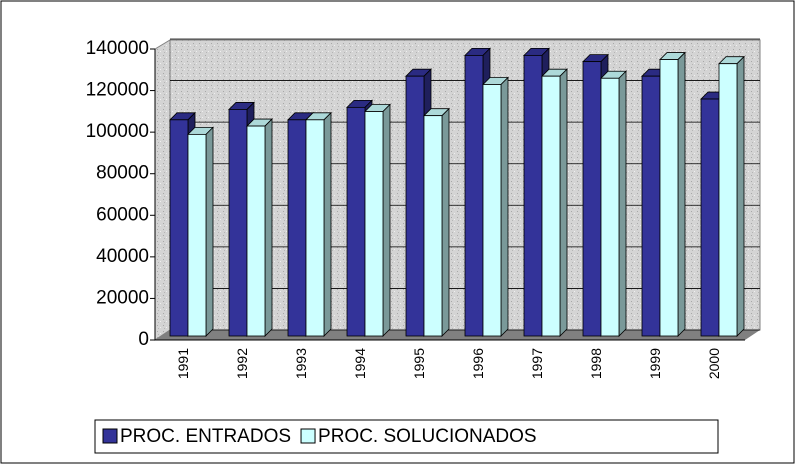 The image size is (795, 469). I want to click on y-tick-label: 100000, so click(117, 131).